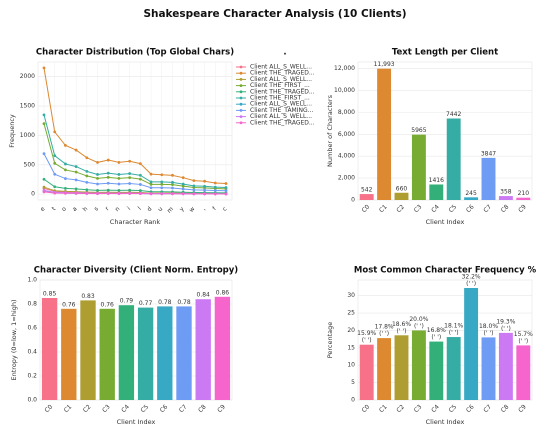 The width and height of the screenshot is (550, 429). I want to click on value-label: 18.1%, so click(453, 326).